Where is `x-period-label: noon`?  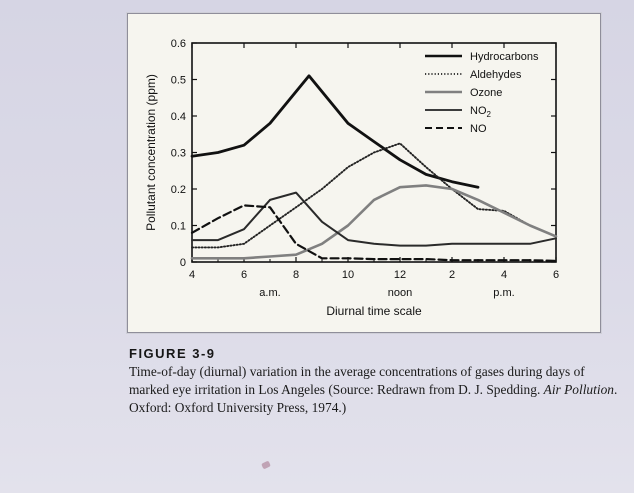 x-period-label: noon is located at coordinates (400, 293).